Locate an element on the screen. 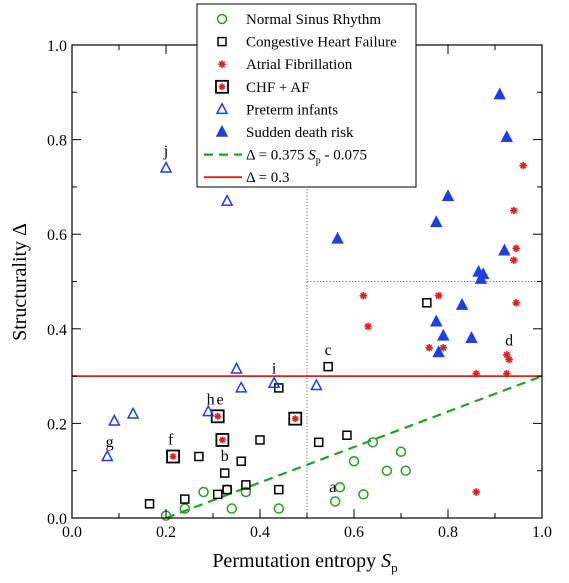 This screenshot has width=569, height=583. y-tick-label: 0.0 is located at coordinates (57, 519).